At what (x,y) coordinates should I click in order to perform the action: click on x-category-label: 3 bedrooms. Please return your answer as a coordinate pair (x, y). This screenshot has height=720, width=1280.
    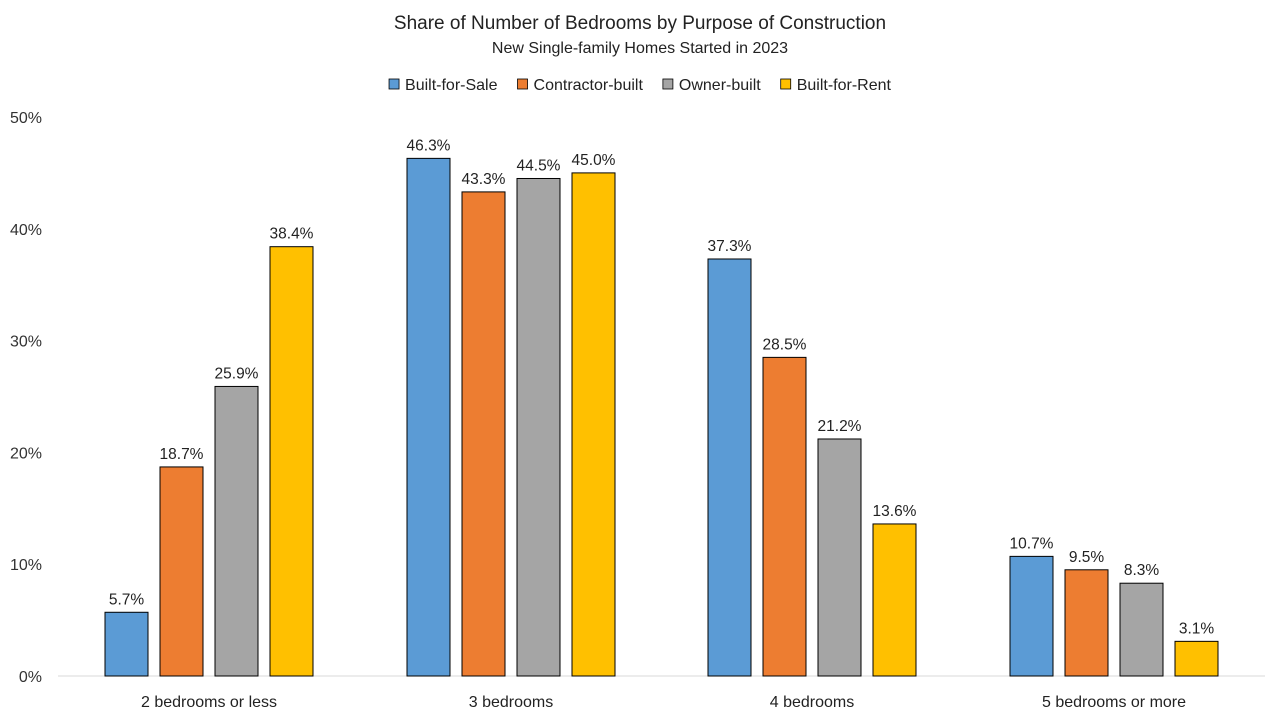
    Looking at the image, I should click on (511, 702).